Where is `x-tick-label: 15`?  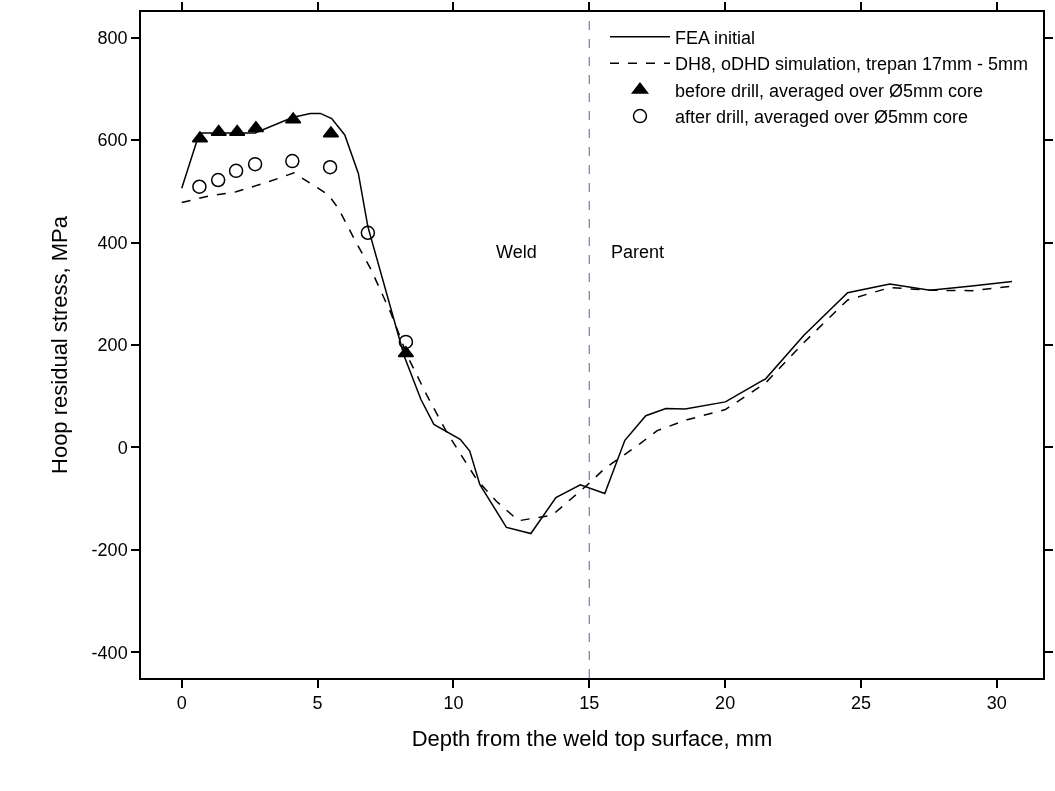
x-tick-label: 15 is located at coordinates (589, 703).